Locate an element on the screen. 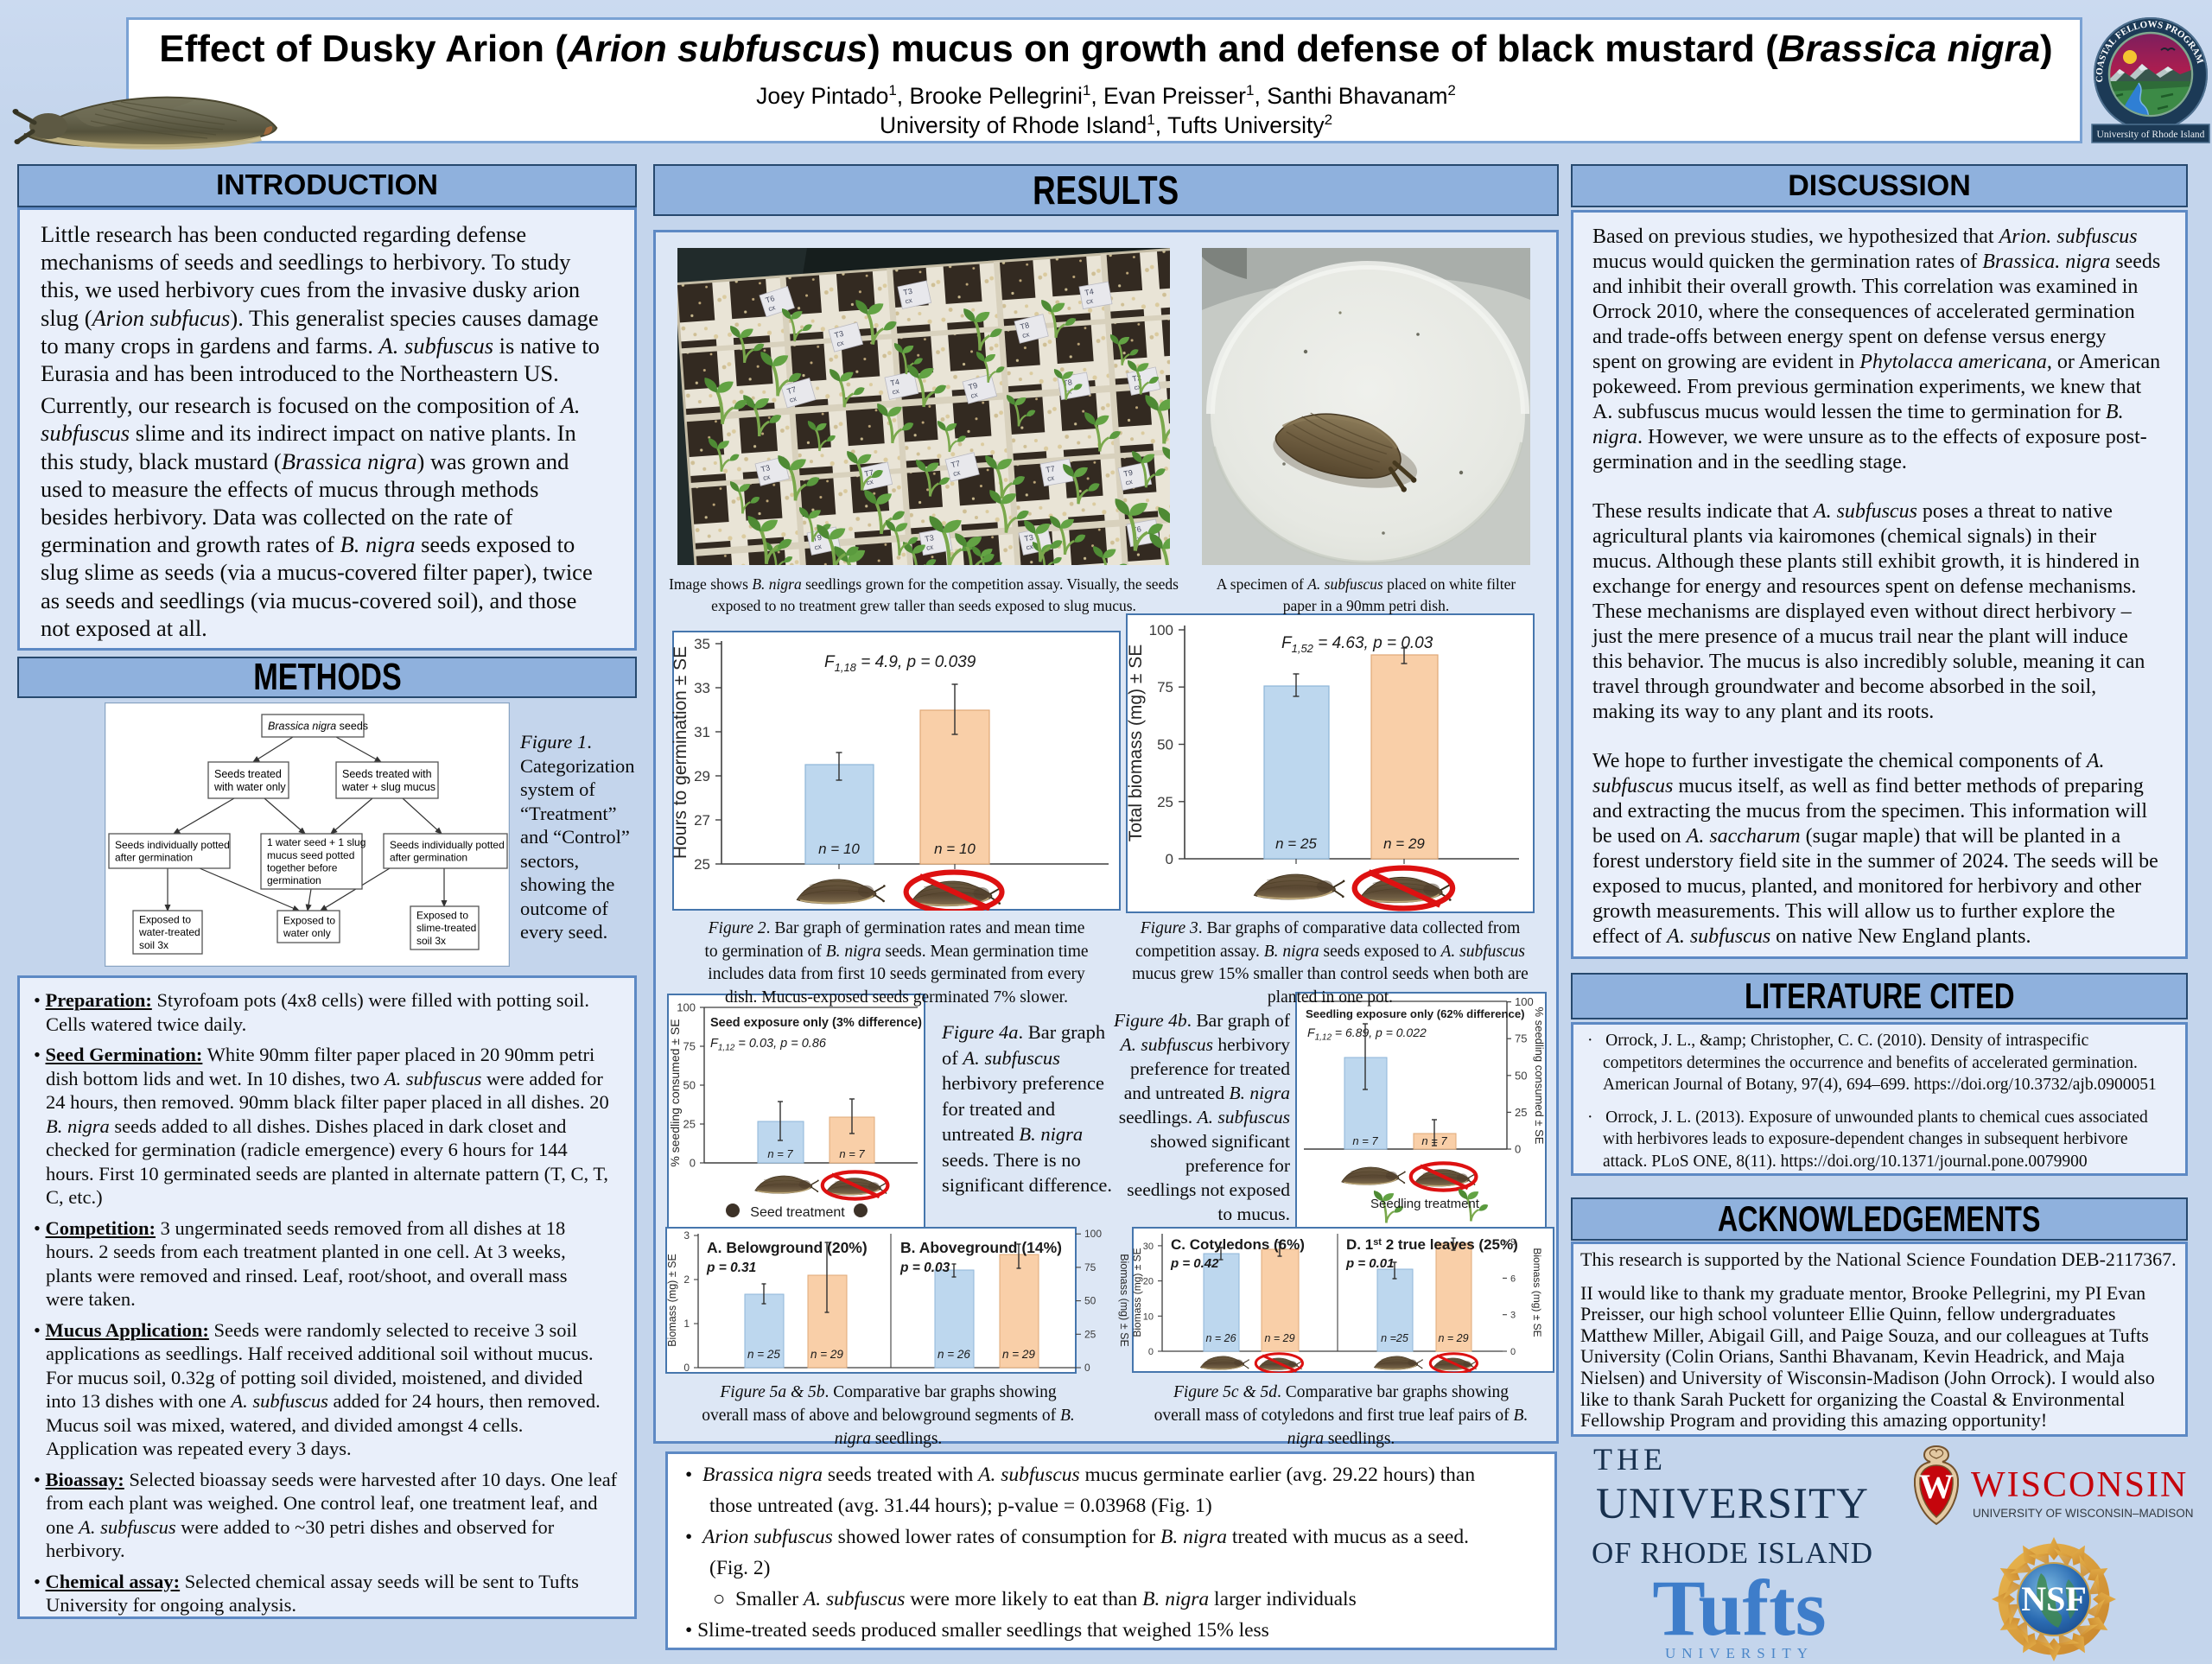 The height and width of the screenshot is (1664, 2212). svg-text: water + slug mucus is located at coordinates (388, 787).